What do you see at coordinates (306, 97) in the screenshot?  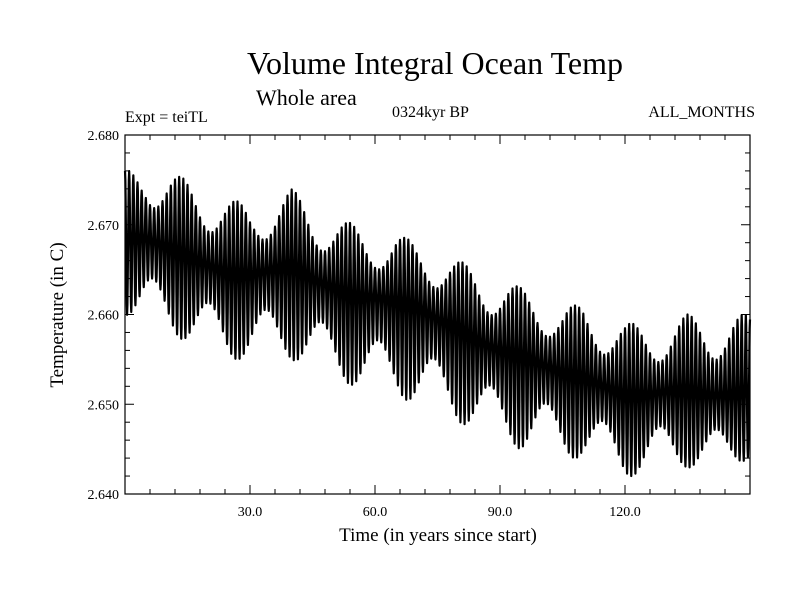 I see `chart-subtitle: Whole area` at bounding box center [306, 97].